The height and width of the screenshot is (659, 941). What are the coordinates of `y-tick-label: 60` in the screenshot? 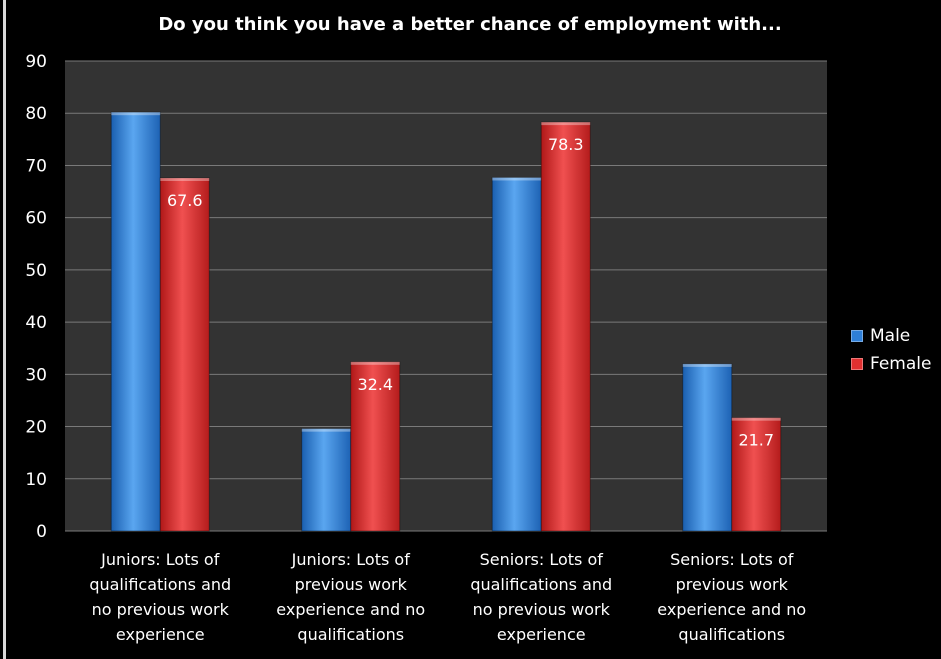 It's located at (36, 219).